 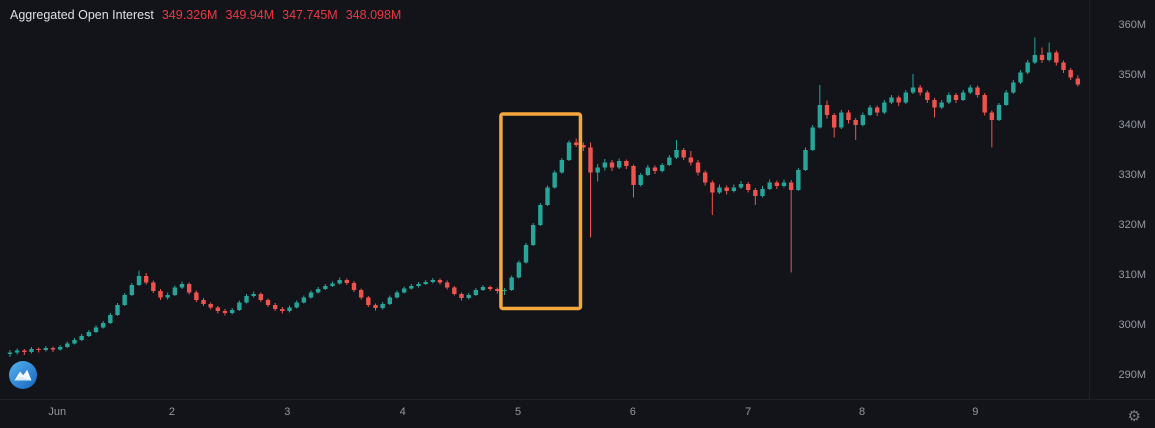 I want to click on x-axis-tick: 7, so click(x=748, y=412).